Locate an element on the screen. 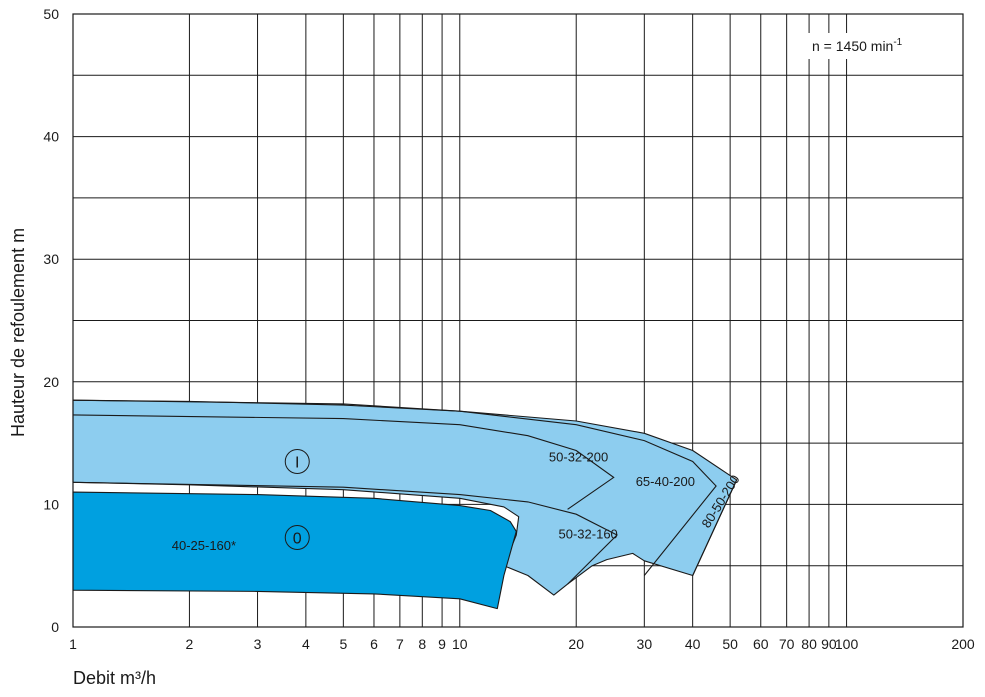  x-tick-label: 100 is located at coordinates (847, 644).